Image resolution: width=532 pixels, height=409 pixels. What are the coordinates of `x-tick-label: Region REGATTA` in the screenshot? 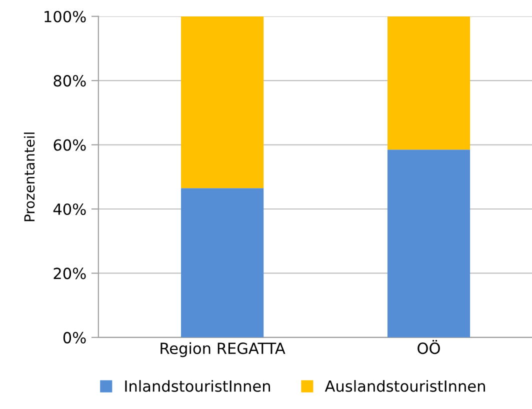 It's located at (223, 350).